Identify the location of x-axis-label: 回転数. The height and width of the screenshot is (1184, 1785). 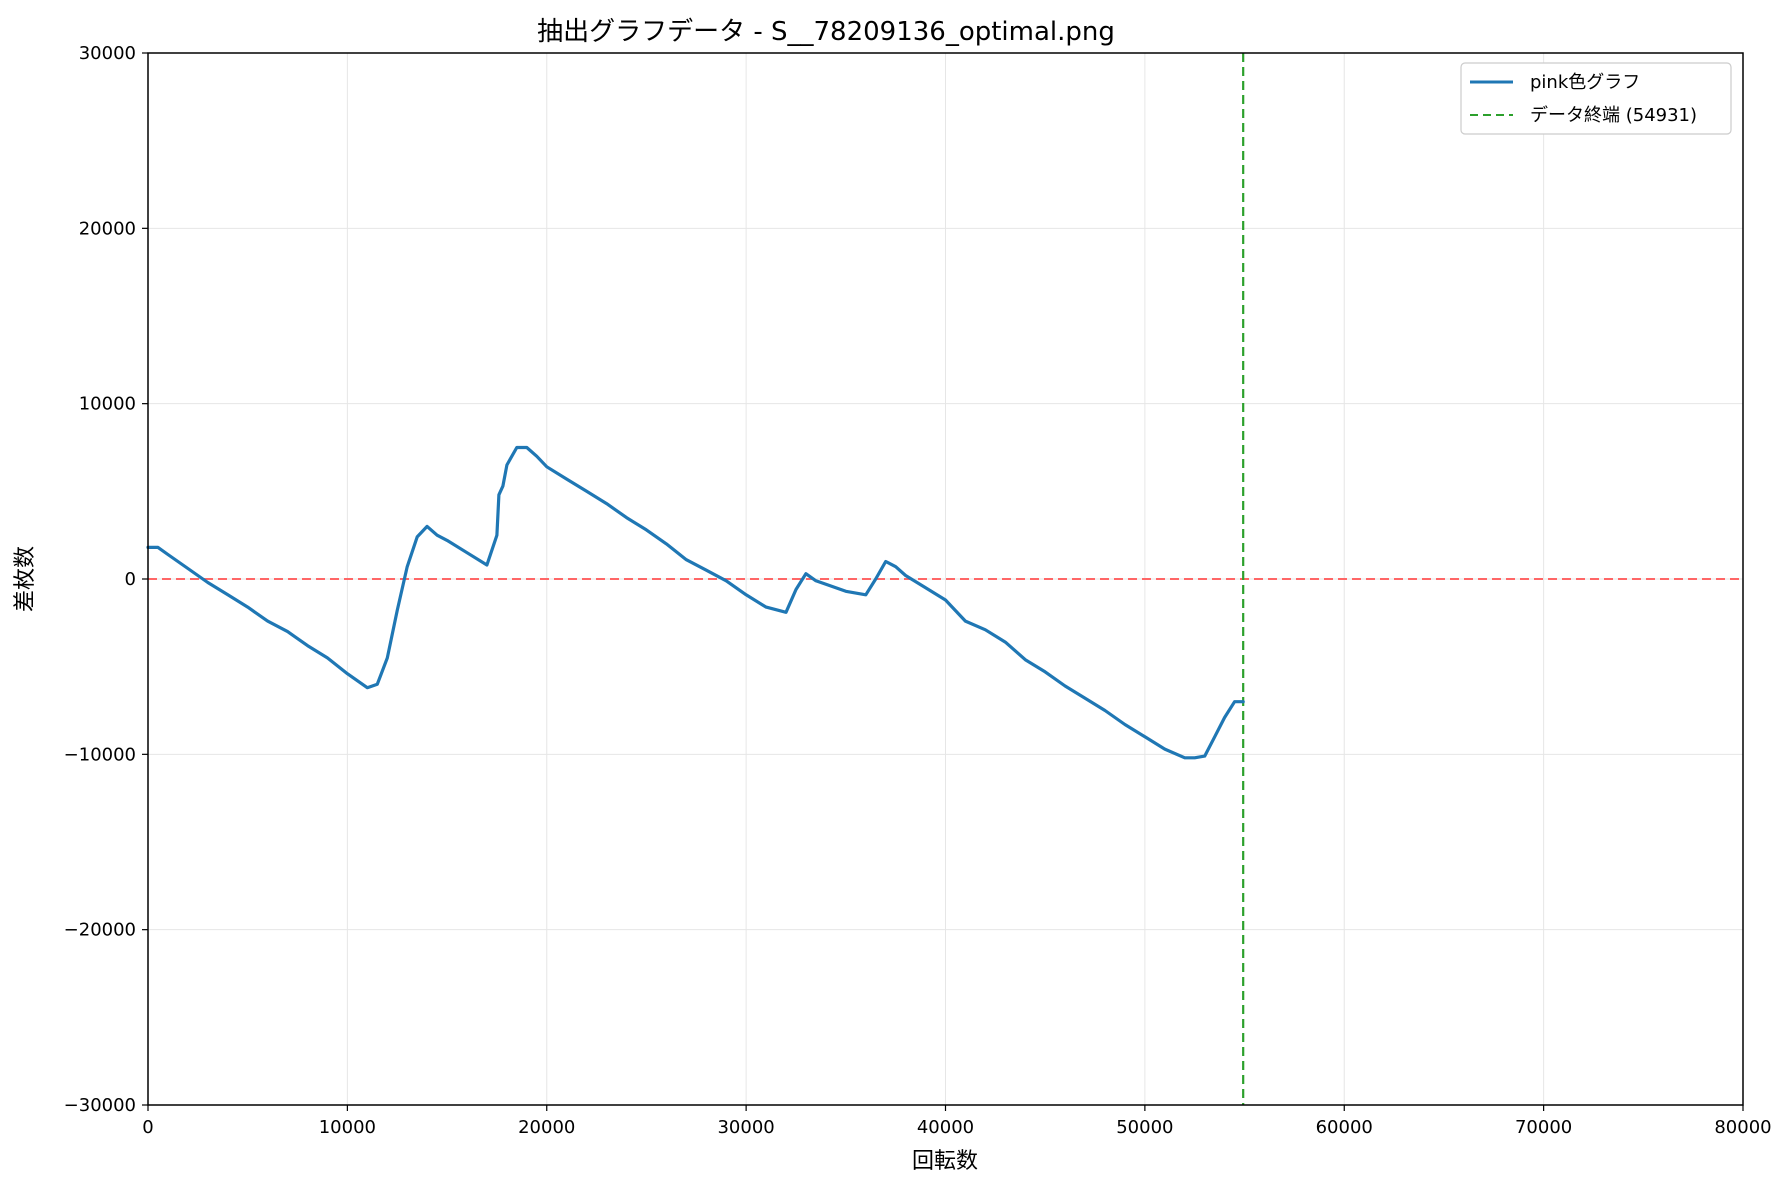
(945, 1161).